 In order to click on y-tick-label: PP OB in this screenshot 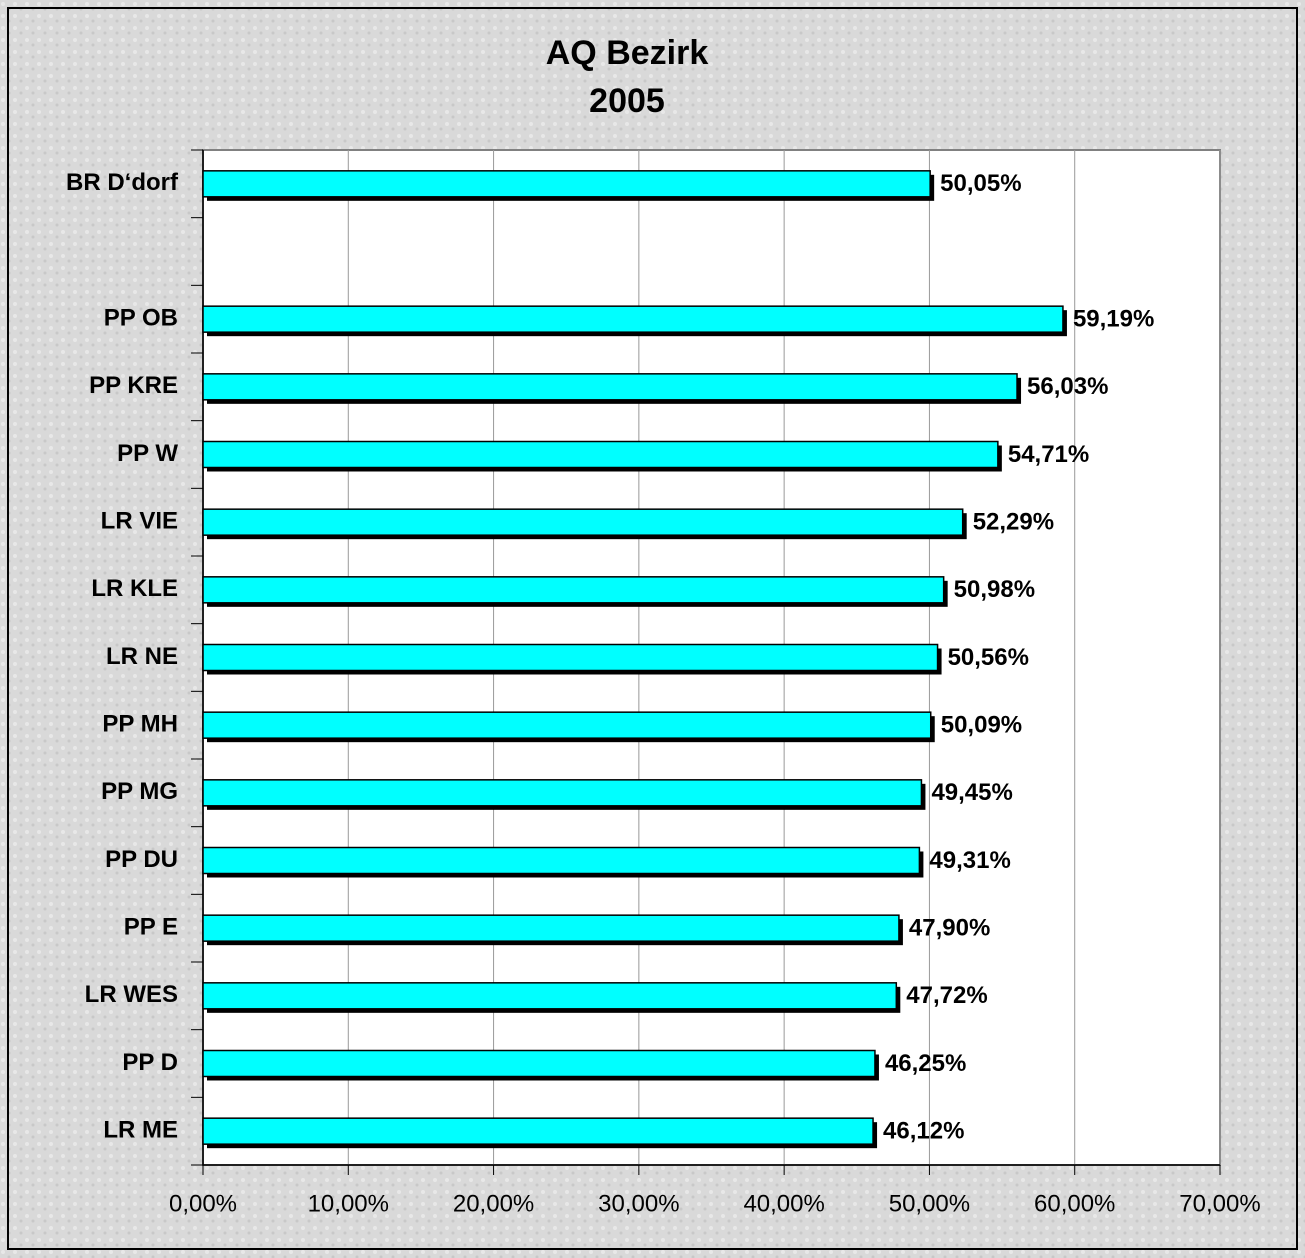, I will do `click(141, 318)`.